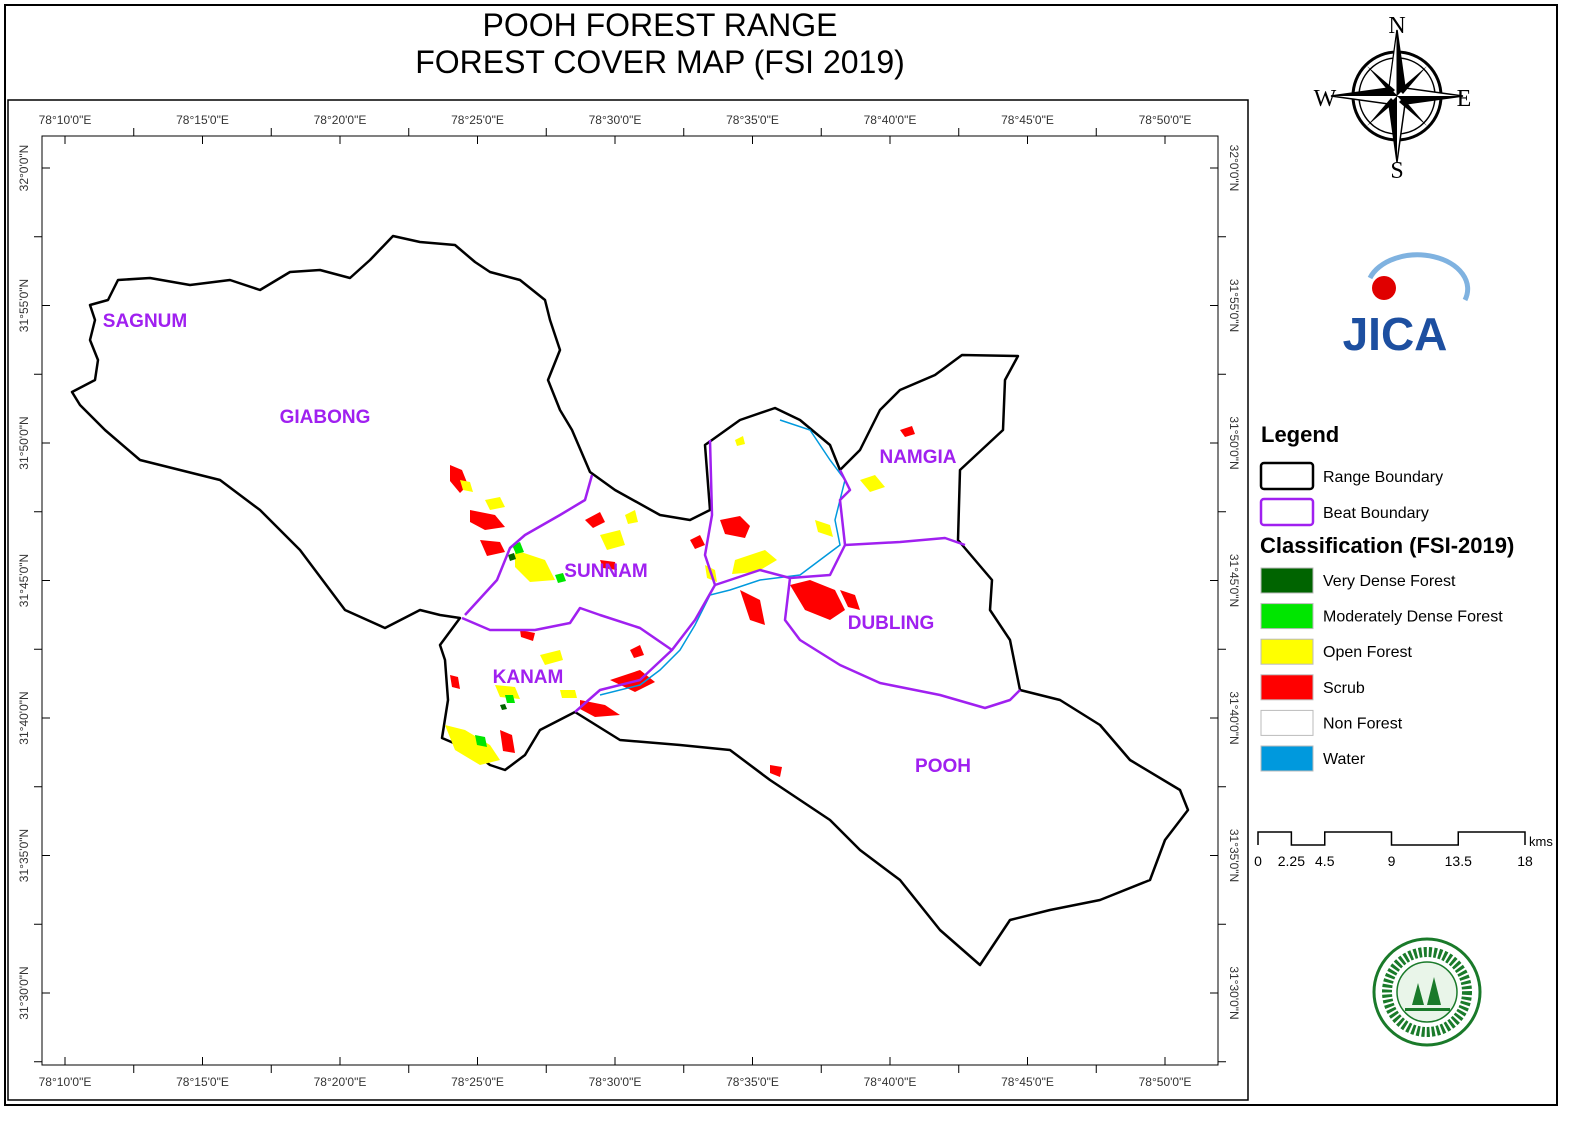 The width and height of the screenshot is (1587, 1128). Describe the element at coordinates (1541, 841) in the screenshot. I see `scale-unit: kms` at that location.